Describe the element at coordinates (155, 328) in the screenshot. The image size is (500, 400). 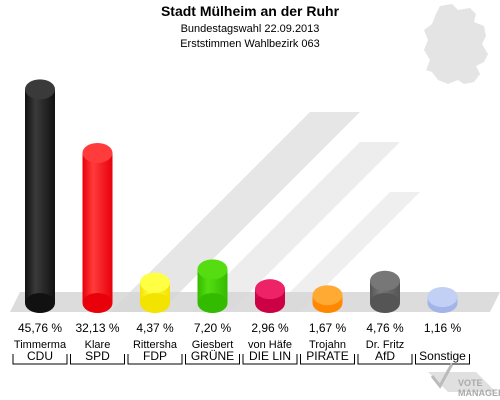
I see `value-label: 4,37 %` at that location.